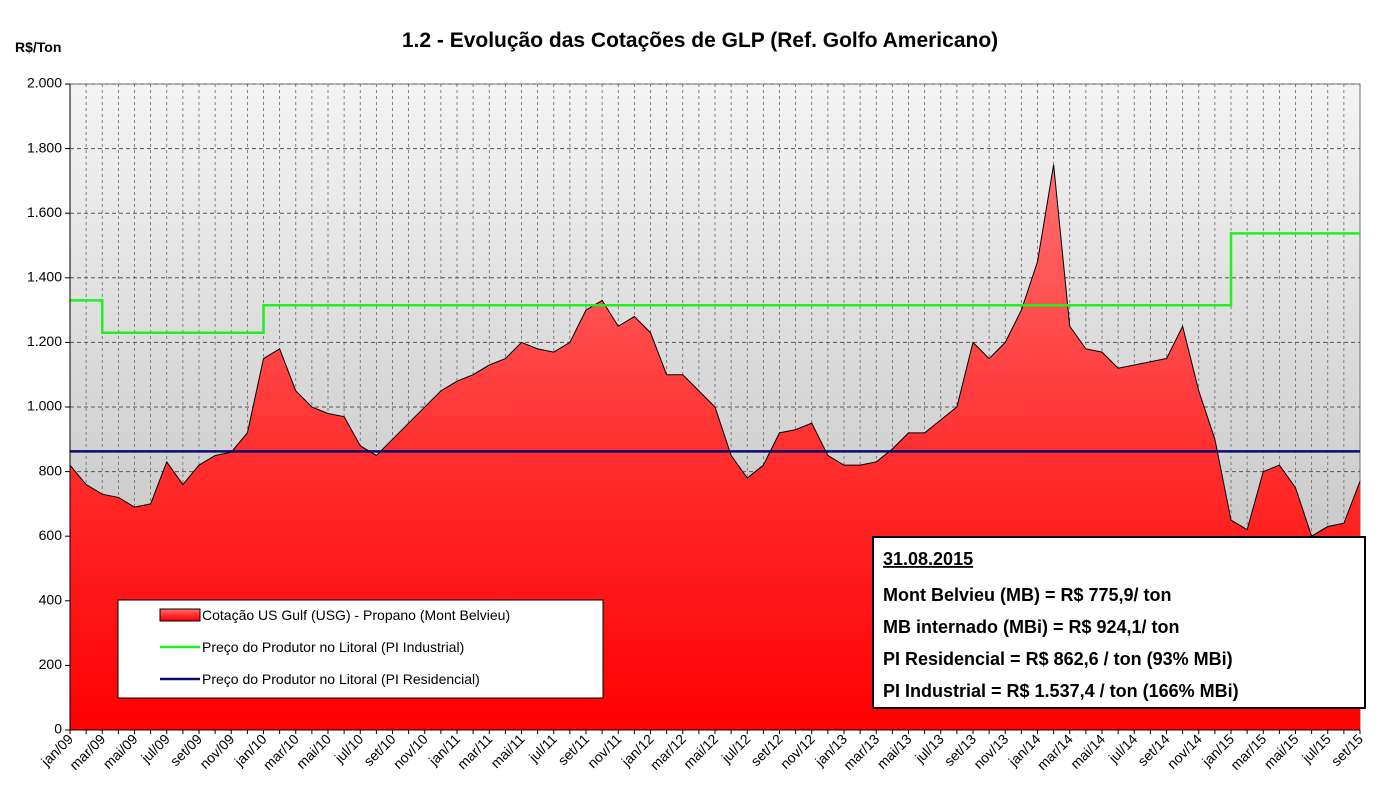 The height and width of the screenshot is (801, 1390). What do you see at coordinates (44, 83) in the screenshot?
I see `y-tick-label: 2.000` at bounding box center [44, 83].